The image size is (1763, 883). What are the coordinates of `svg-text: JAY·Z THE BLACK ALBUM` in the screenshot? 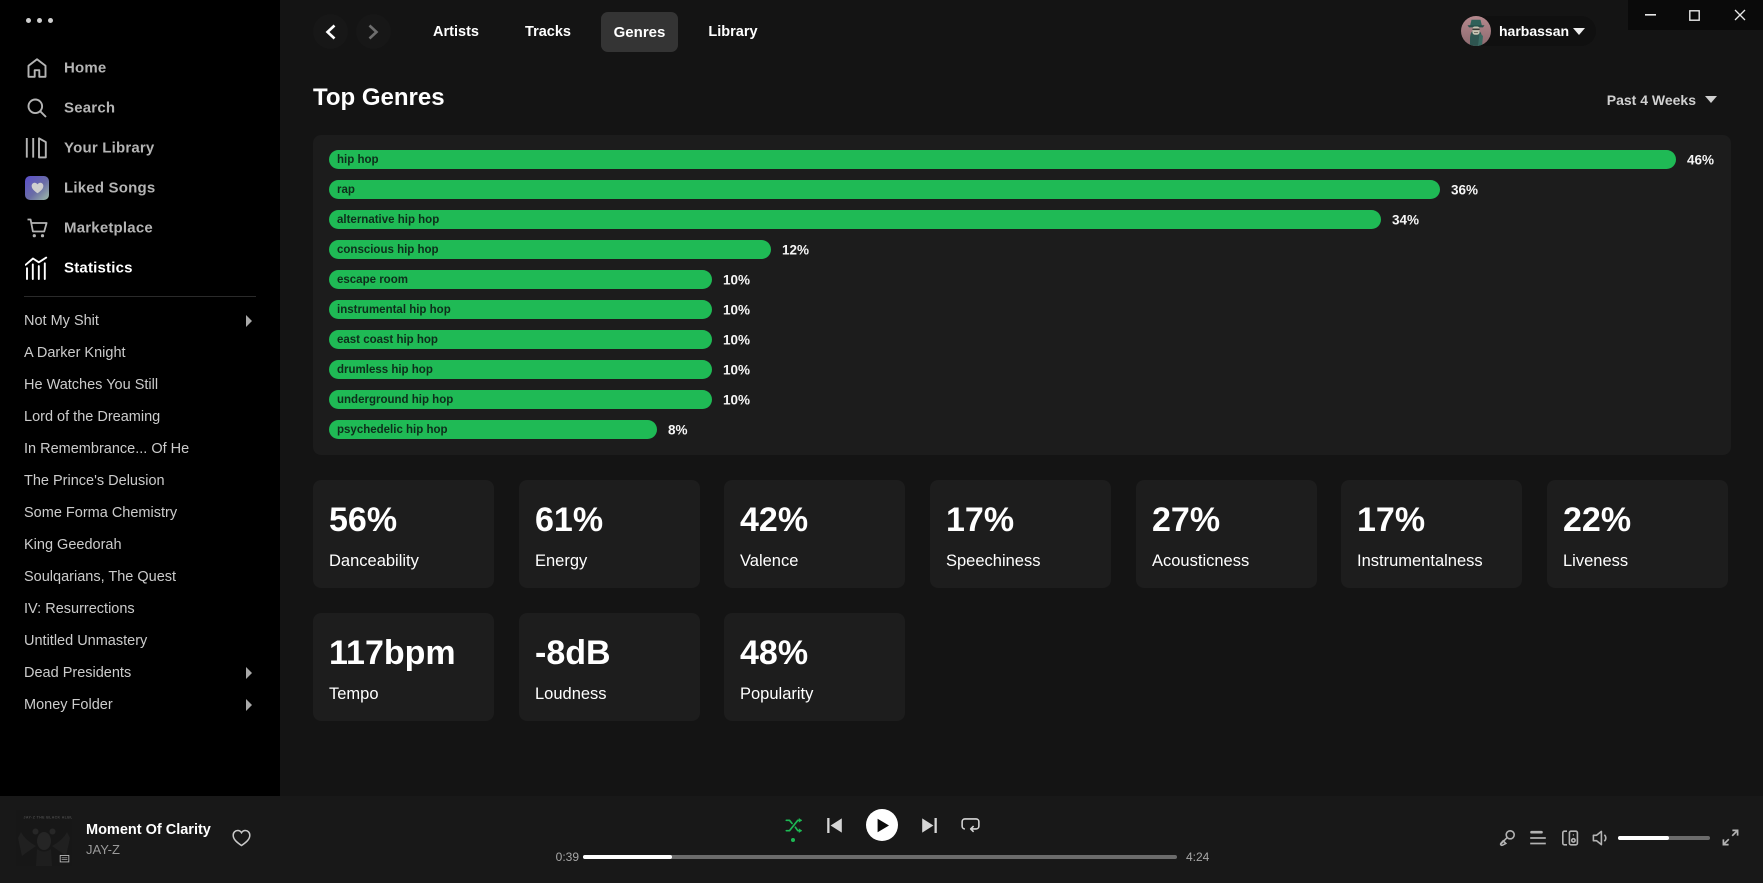 It's located at (48, 818).